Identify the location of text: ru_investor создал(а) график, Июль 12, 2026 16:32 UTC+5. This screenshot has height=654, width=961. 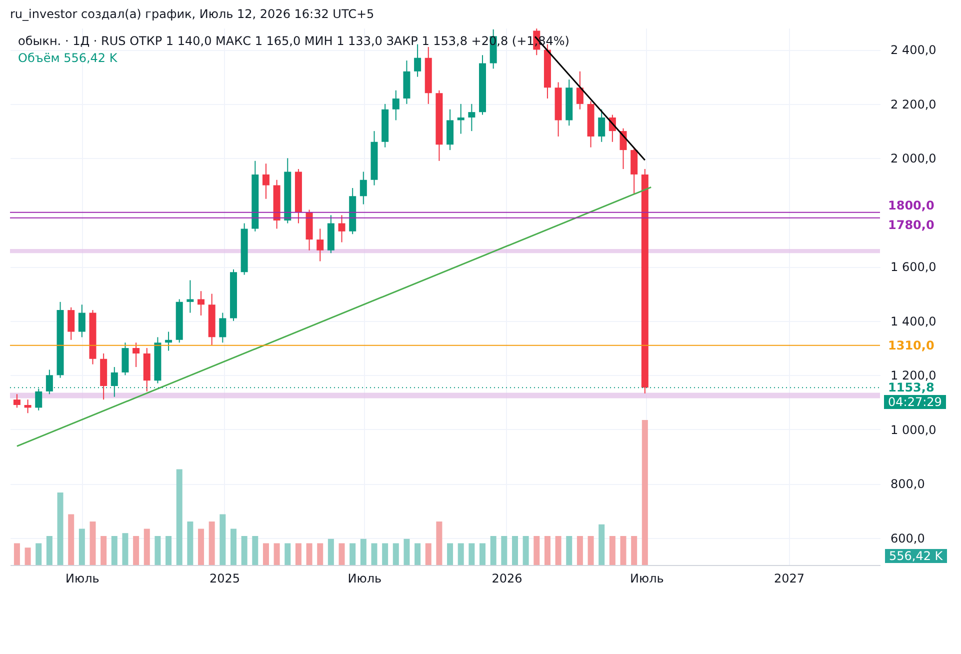
(192, 14).